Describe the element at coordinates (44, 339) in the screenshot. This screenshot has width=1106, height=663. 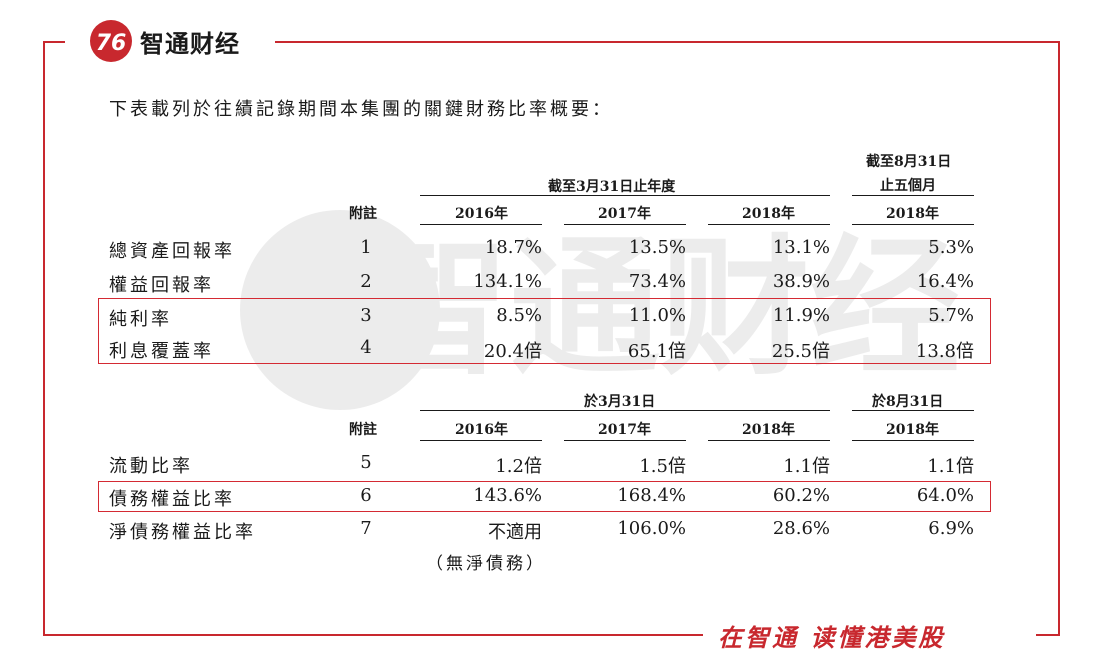
I see `frame-left-border` at that location.